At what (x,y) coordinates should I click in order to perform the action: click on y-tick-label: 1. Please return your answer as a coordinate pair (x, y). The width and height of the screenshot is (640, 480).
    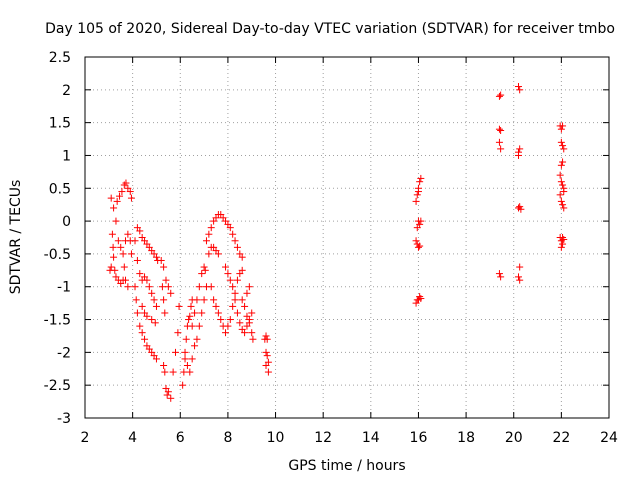
    Looking at the image, I should click on (66, 156).